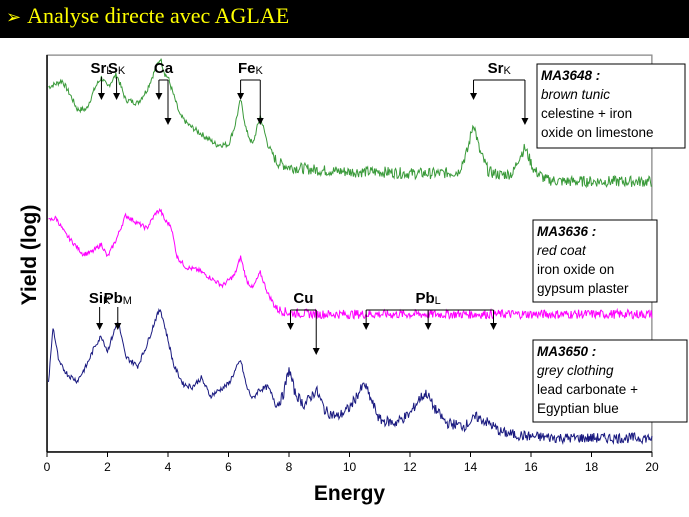 This screenshot has height=517, width=689. I want to click on x-tick-label: 12, so click(410, 467).